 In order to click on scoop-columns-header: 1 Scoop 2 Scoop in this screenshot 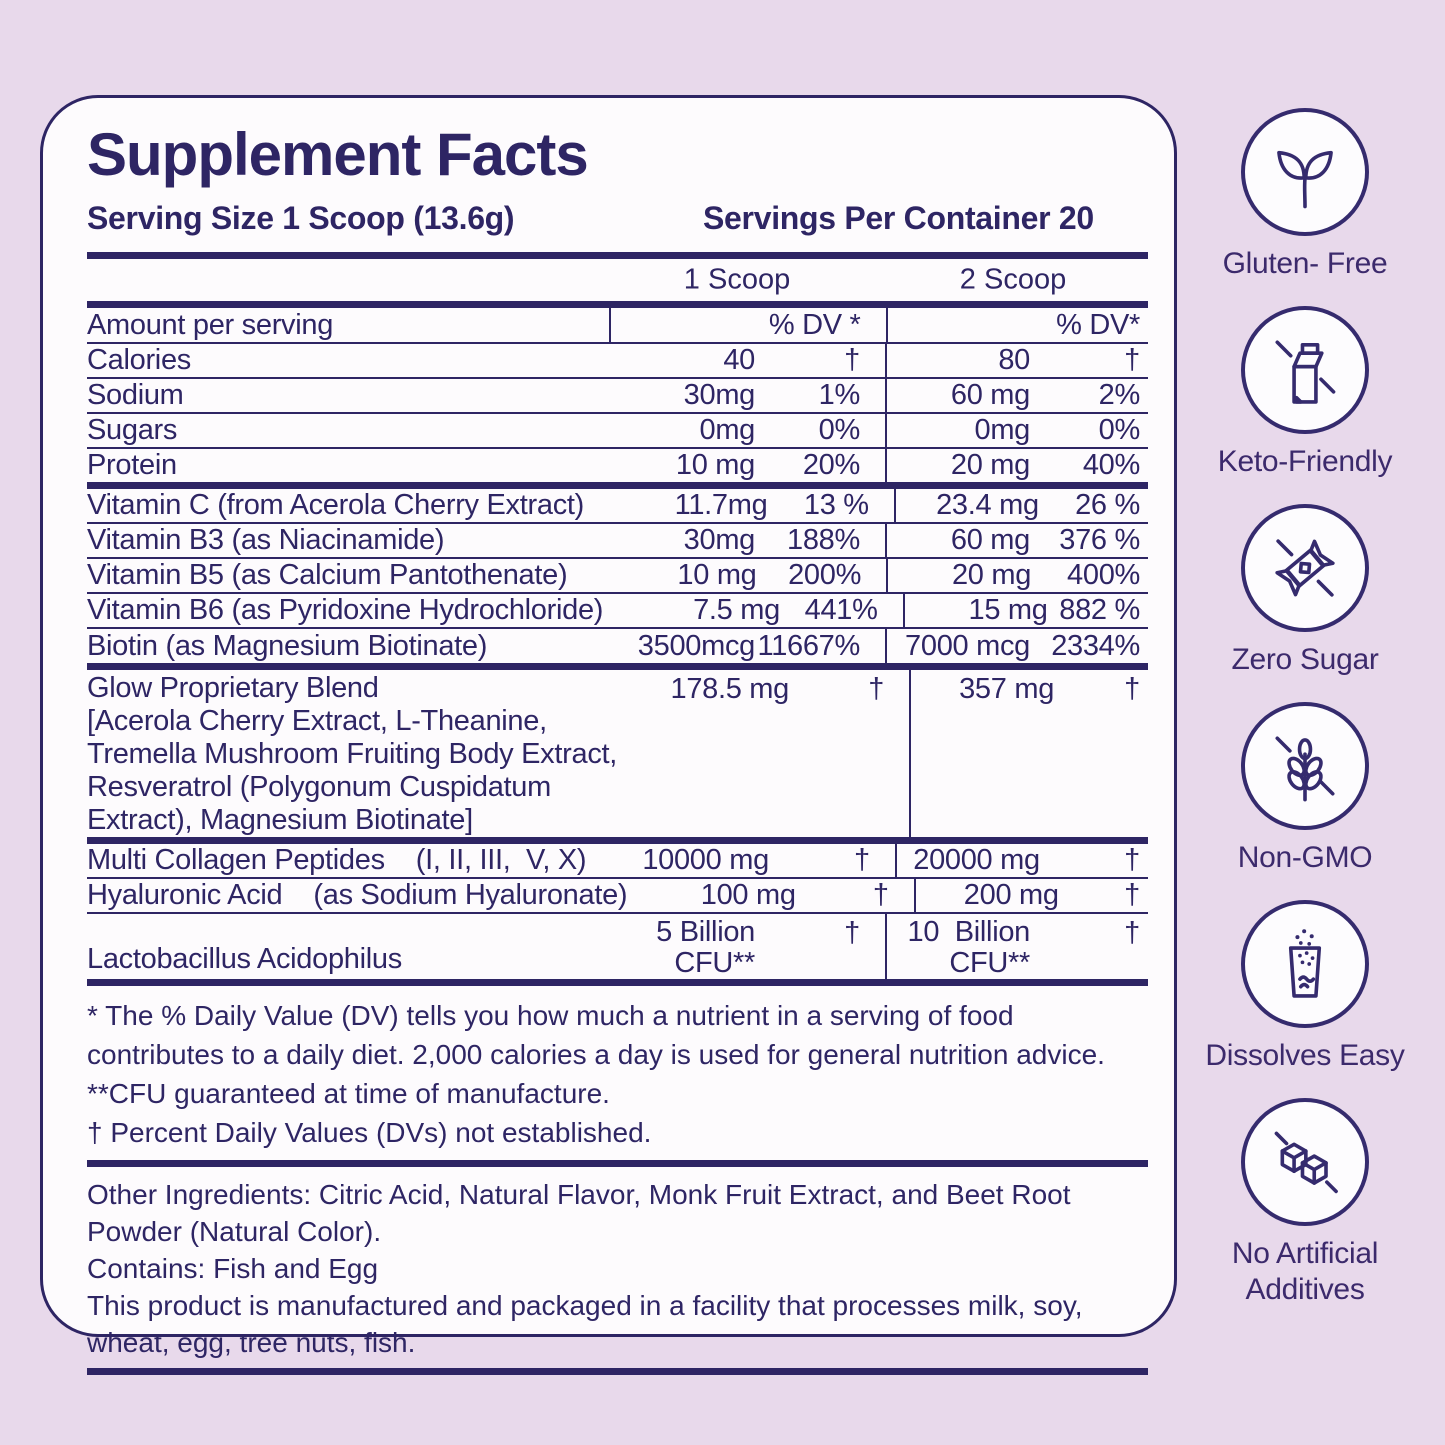, I will do `click(617, 280)`.